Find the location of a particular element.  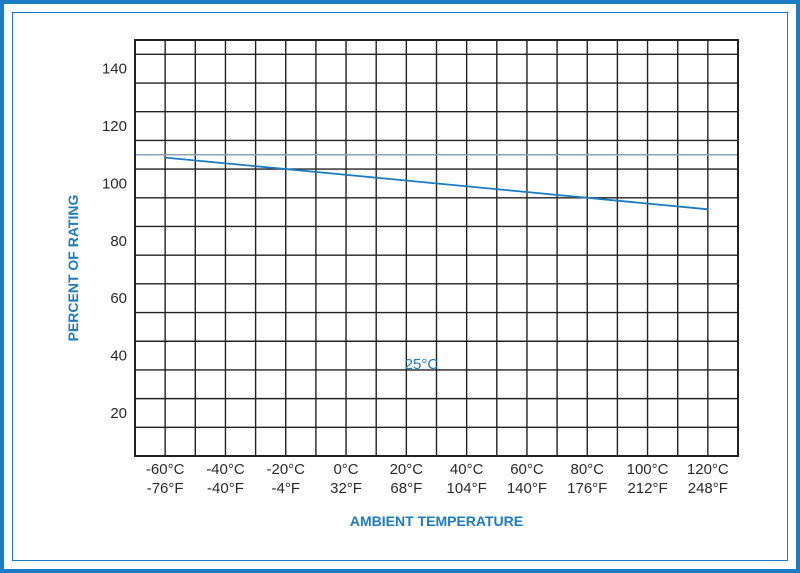

y-tick-label: 80 is located at coordinates (118, 241).